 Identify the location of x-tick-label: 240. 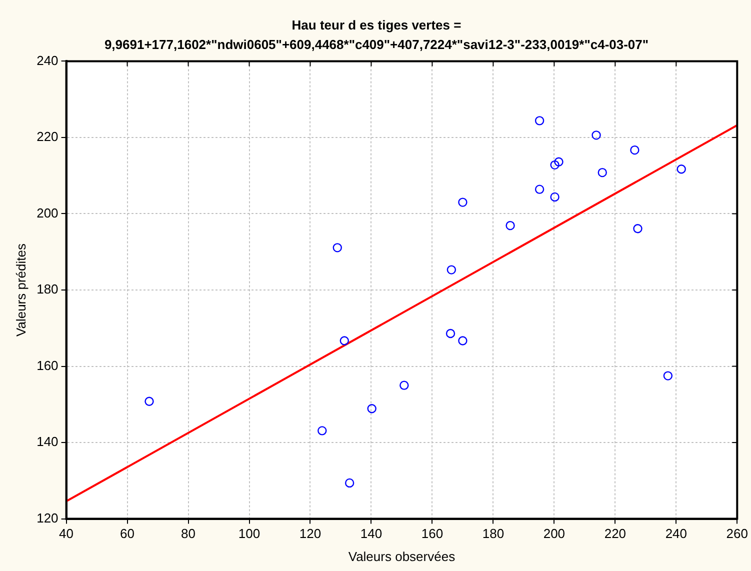
(676, 534).